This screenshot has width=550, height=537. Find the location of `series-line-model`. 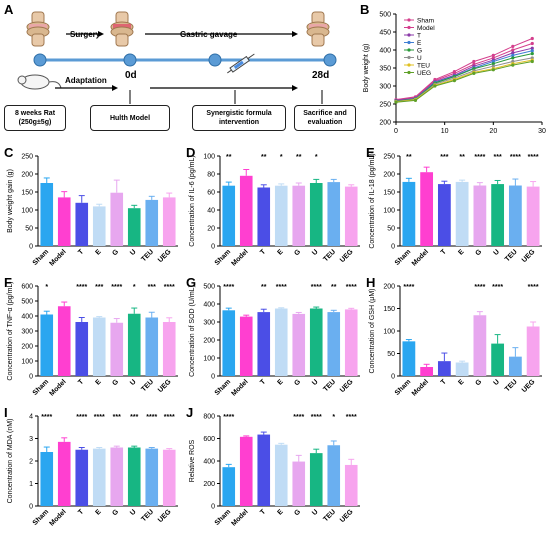

series-line-model is located at coordinates (464, 72).